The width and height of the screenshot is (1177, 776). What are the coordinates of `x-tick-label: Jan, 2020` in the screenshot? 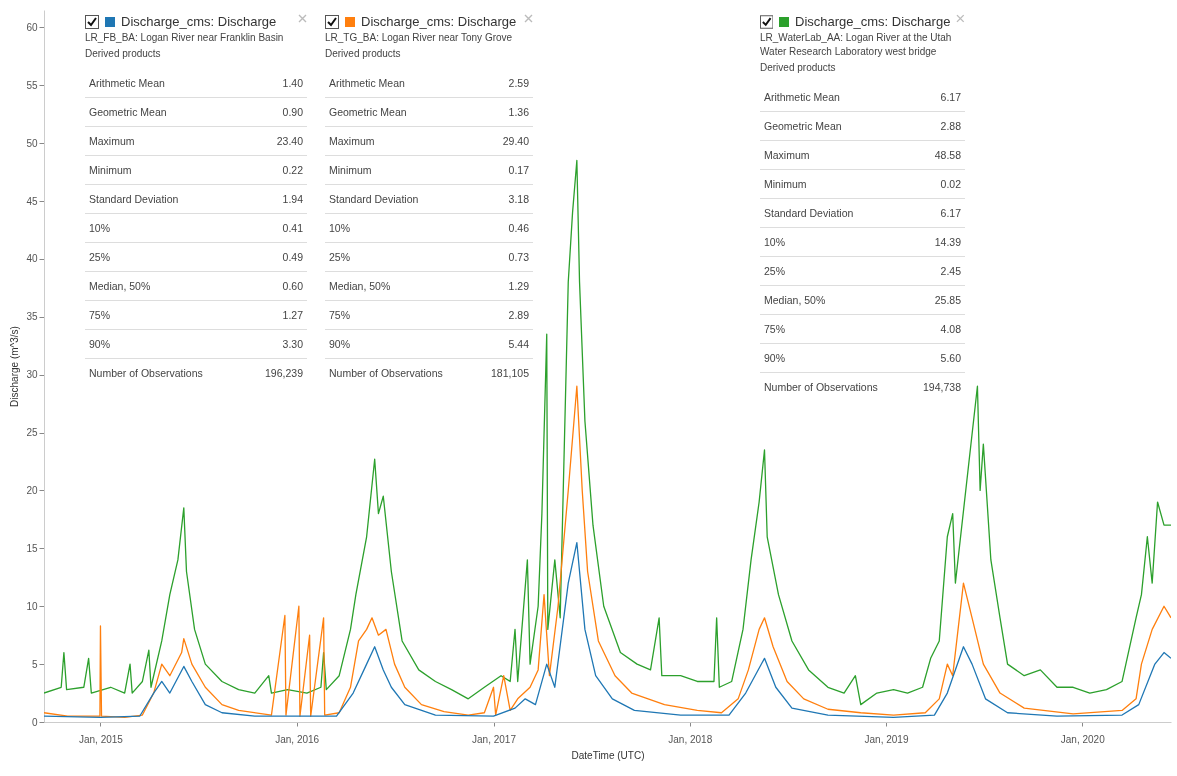 It's located at (1083, 739).